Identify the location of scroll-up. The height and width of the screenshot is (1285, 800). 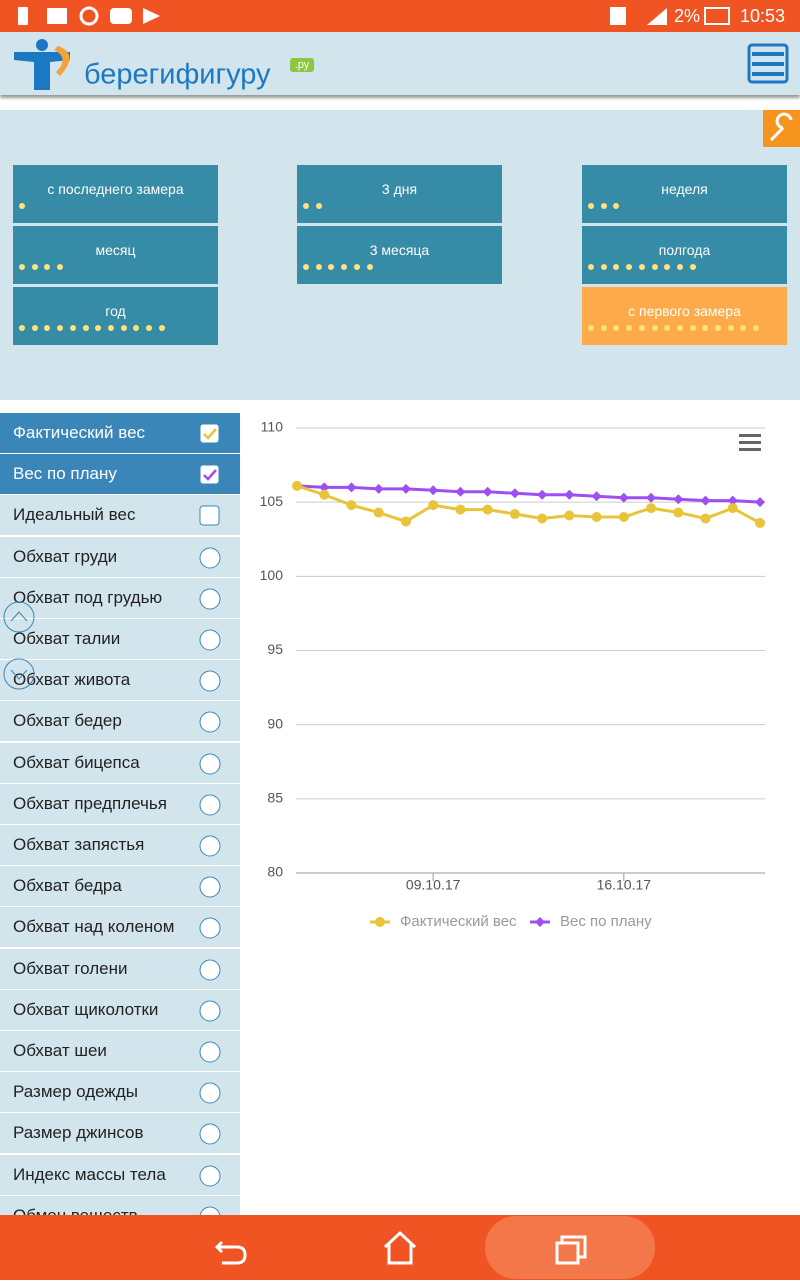
(19, 617).